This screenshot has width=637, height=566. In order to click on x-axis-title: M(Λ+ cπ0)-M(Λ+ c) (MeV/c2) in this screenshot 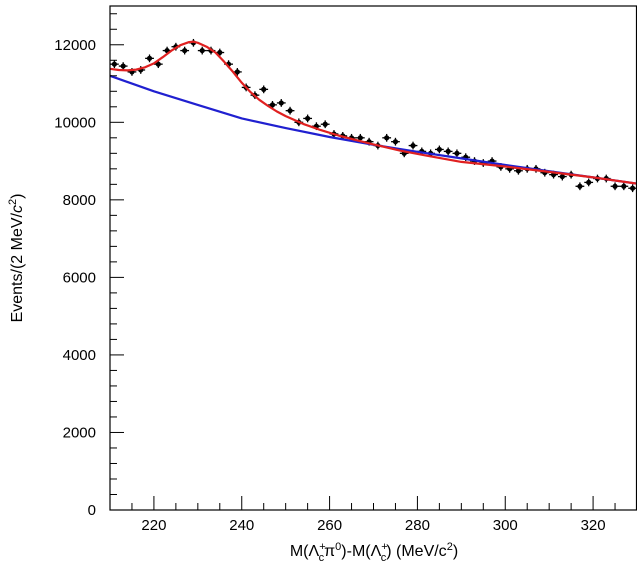, I will do `click(374, 552)`.